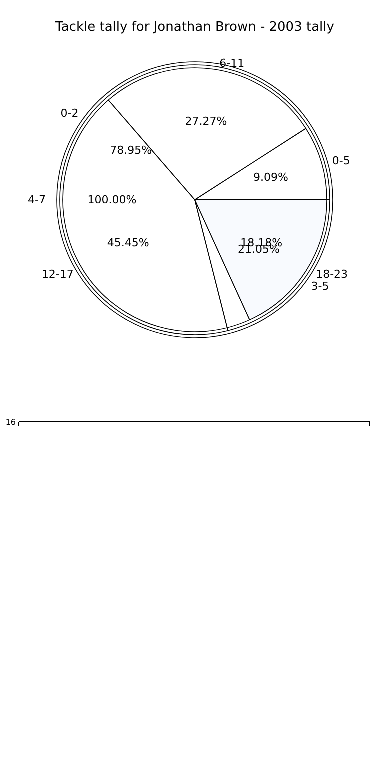 The width and height of the screenshot is (390, 780). What do you see at coordinates (194, 27) in the screenshot?
I see `chart-title: Tackle tally for Jonathan Brown - 2003 tally` at bounding box center [194, 27].